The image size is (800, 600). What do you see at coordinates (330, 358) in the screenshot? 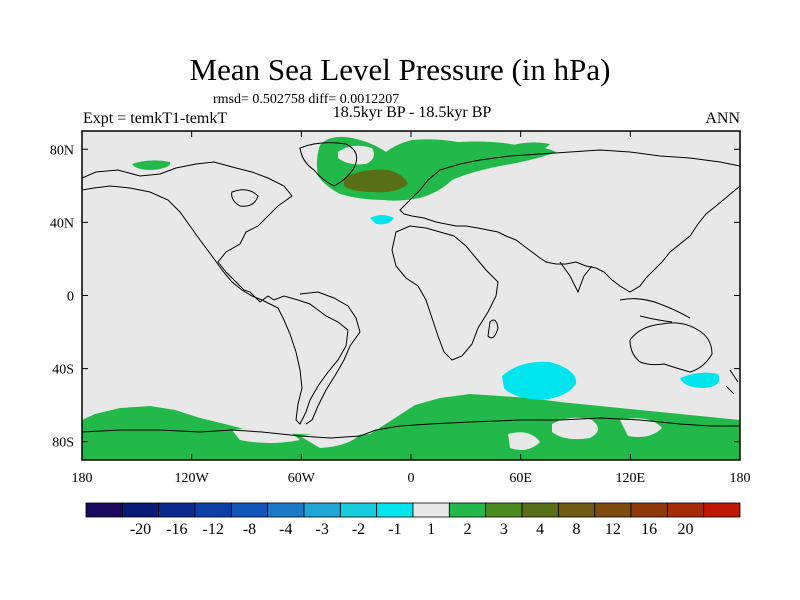
I see `coastline-south-america` at bounding box center [330, 358].